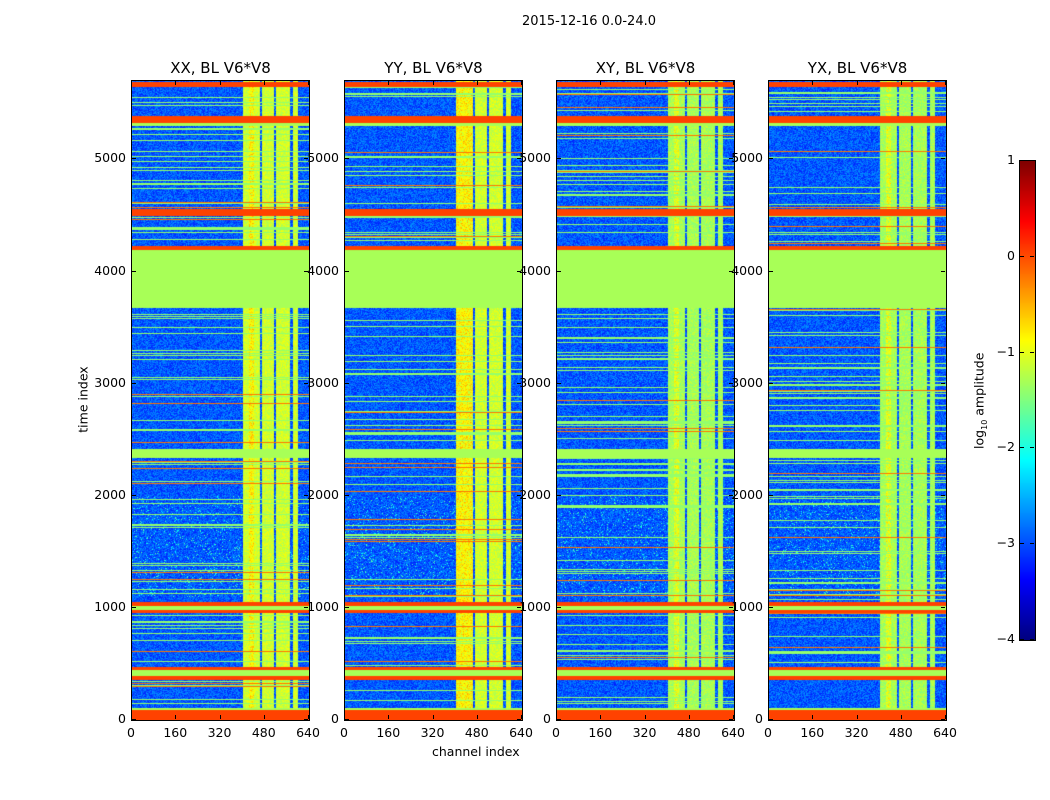 This screenshot has height=800, width=1050. Describe the element at coordinates (1005, 543) in the screenshot. I see `colorbar-tick-label: −3` at that location.